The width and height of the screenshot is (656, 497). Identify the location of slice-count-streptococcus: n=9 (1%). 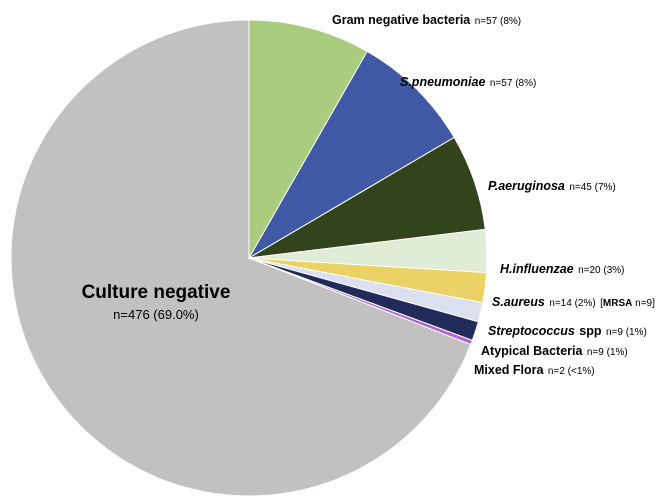
(626, 332).